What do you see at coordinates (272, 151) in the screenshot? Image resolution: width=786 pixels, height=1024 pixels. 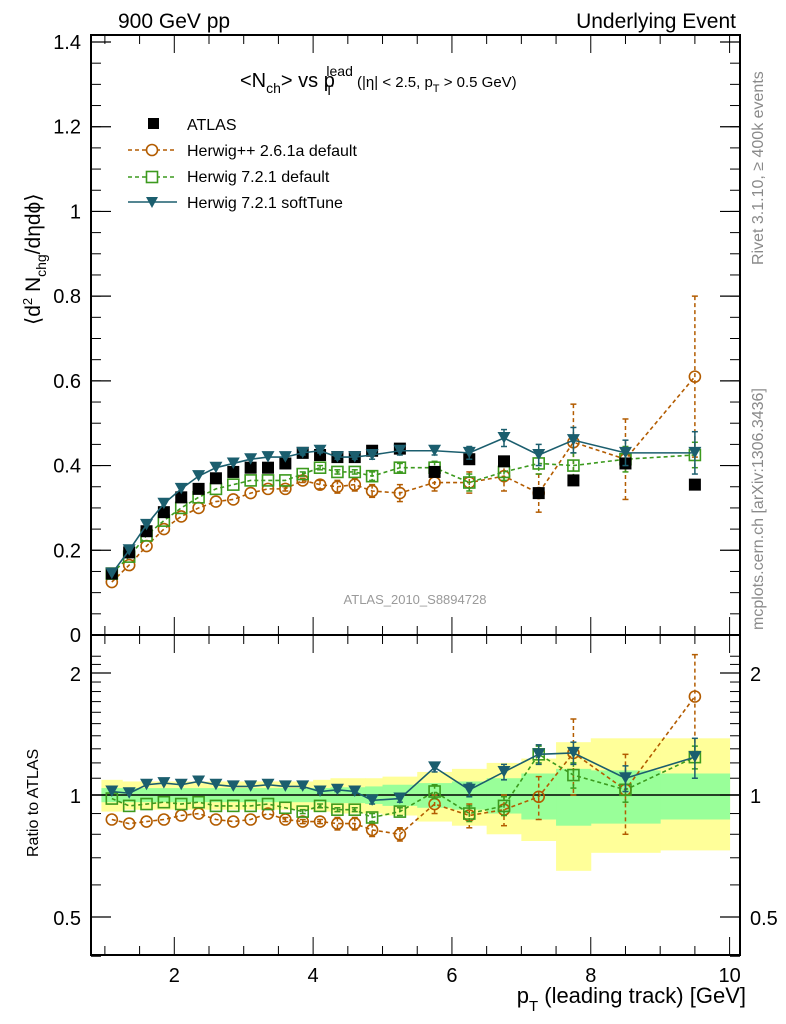 I see `legend-label-herwigpp: Herwig++ 2.6.1a default` at bounding box center [272, 151].